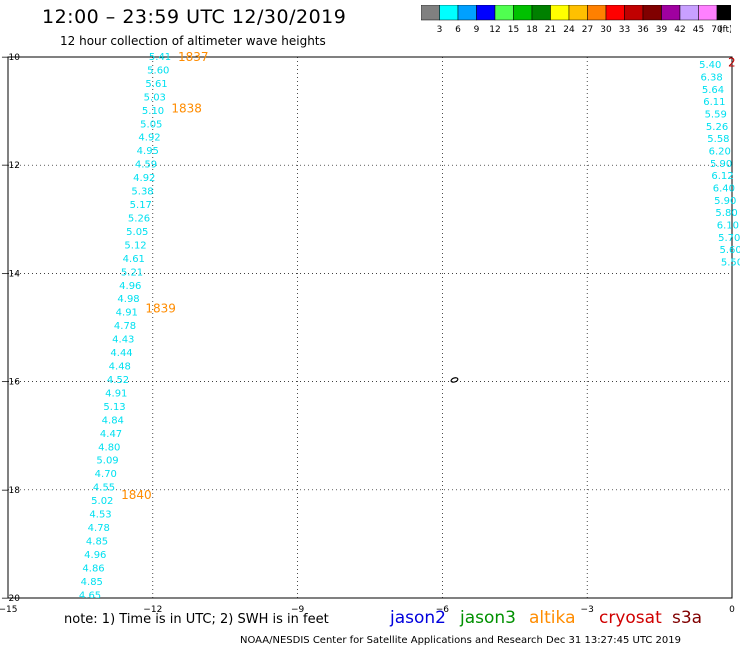  What do you see at coordinates (109, 447) in the screenshot?
I see `swh-value: 4.80` at bounding box center [109, 447].